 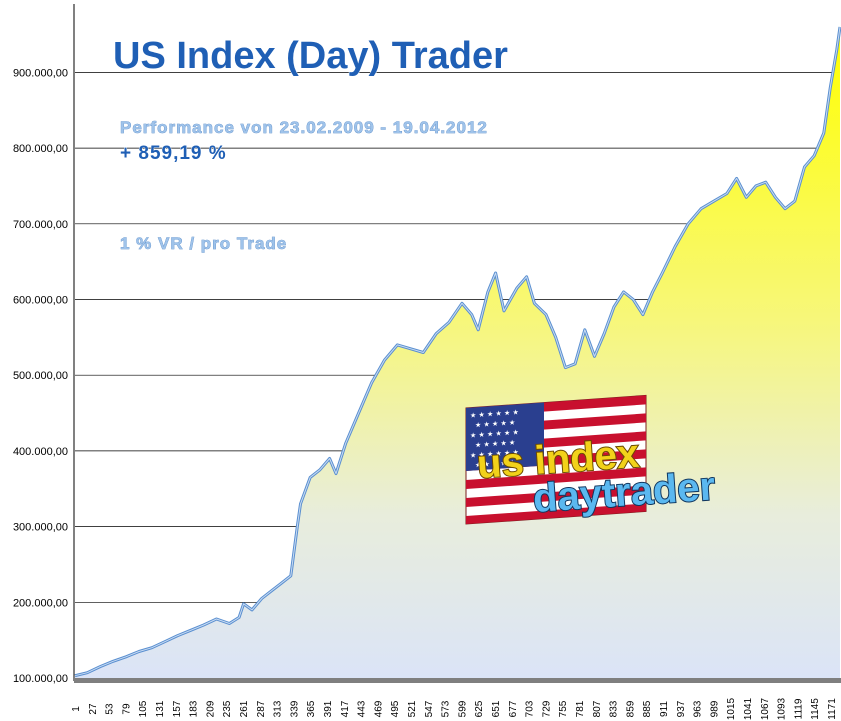 I want to click on x-tick-label: 521, so click(x=412, y=708).